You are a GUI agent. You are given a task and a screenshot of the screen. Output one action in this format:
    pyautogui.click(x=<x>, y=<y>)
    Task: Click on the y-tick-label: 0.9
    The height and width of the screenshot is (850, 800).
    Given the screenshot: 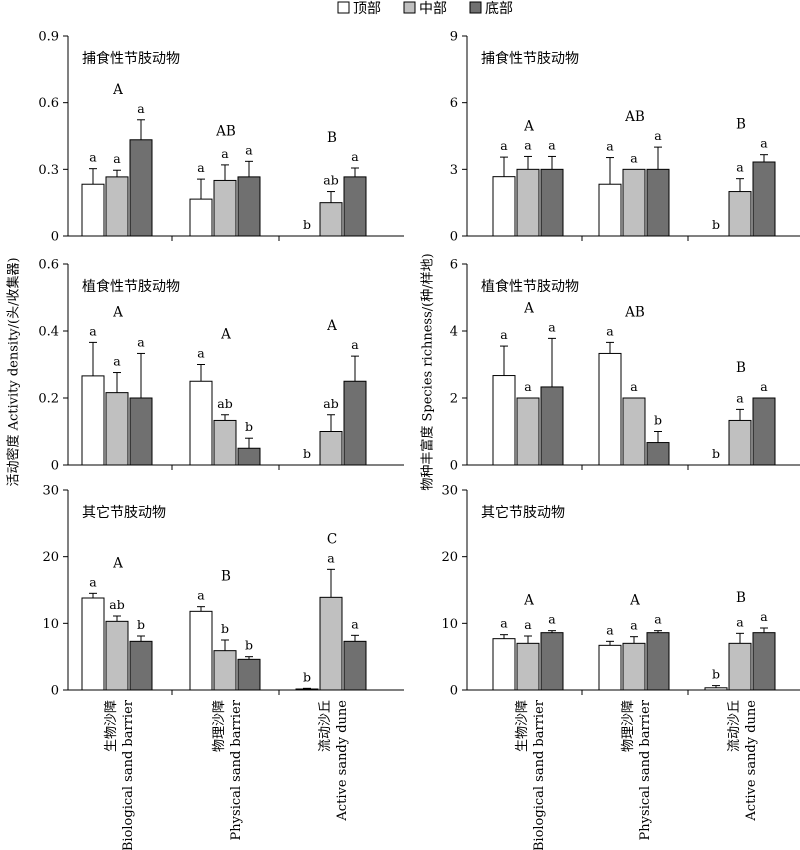 What is the action you would take?
    pyautogui.click(x=48, y=37)
    